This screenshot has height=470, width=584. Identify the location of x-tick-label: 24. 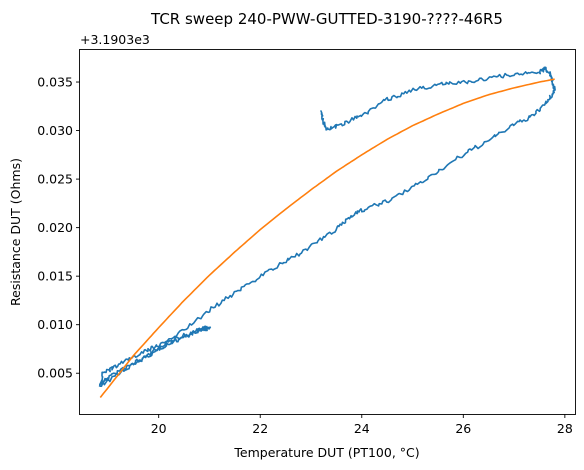
(362, 428).